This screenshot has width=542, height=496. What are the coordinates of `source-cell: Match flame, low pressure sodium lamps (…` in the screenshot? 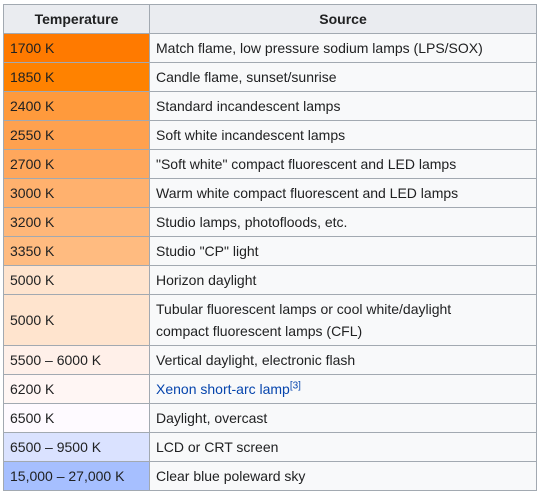 It's located at (343, 48).